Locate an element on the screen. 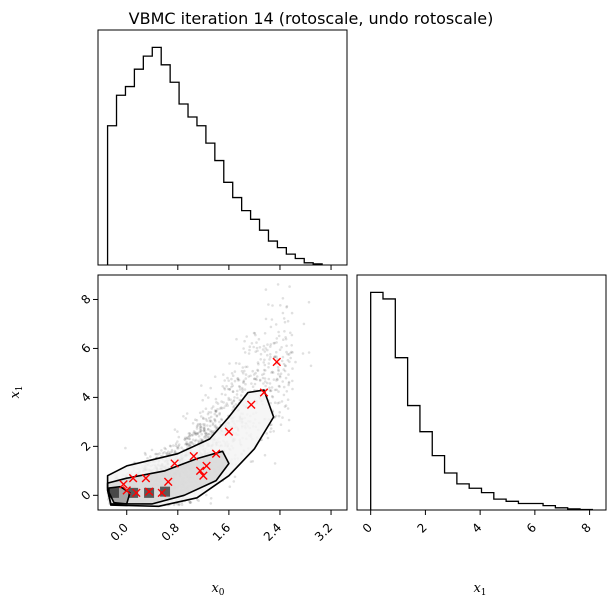 The width and height of the screenshot is (614, 606). scatter-xtick-tick-label: 0.0 is located at coordinates (119, 531).